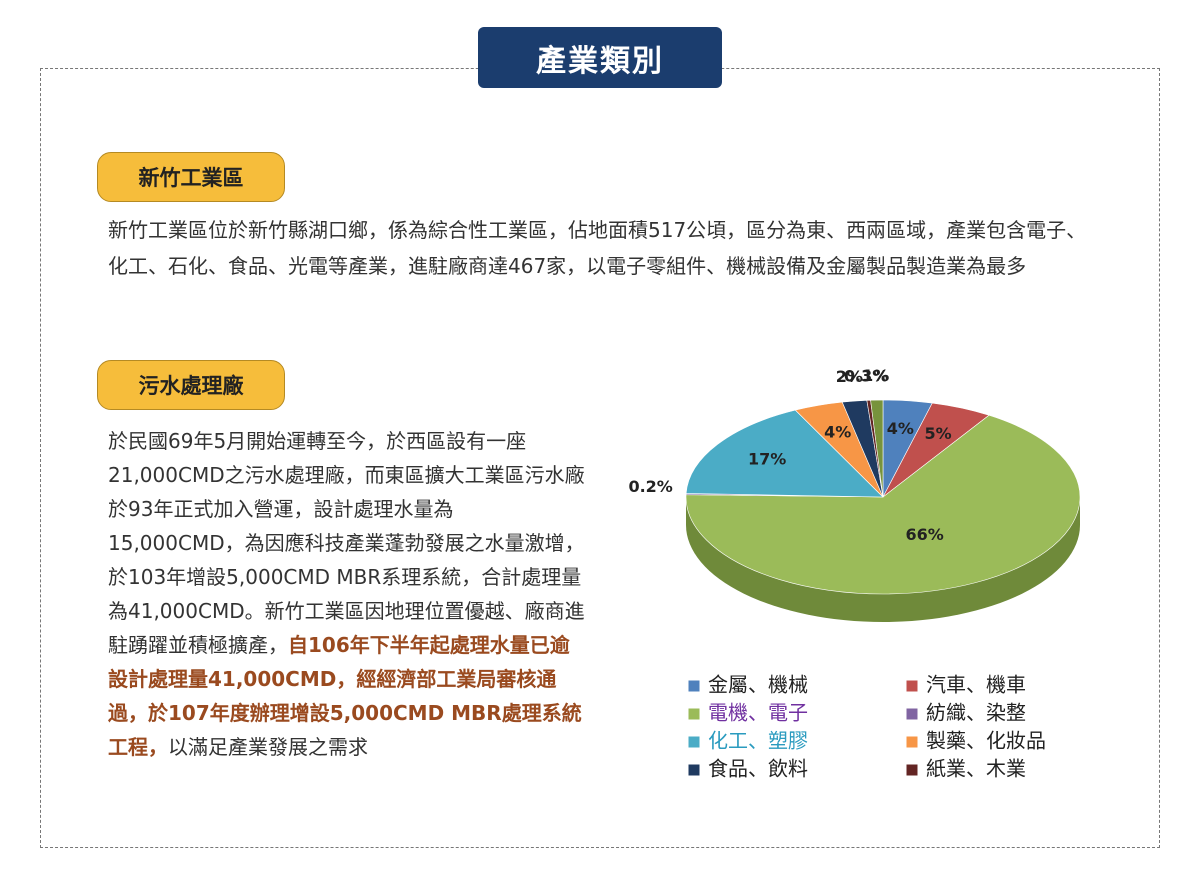 Image resolution: width=1200 pixels, height=885 pixels. Describe the element at coordinates (758, 741) in the screenshot. I see `legend-label: 化工、塑膠` at that location.